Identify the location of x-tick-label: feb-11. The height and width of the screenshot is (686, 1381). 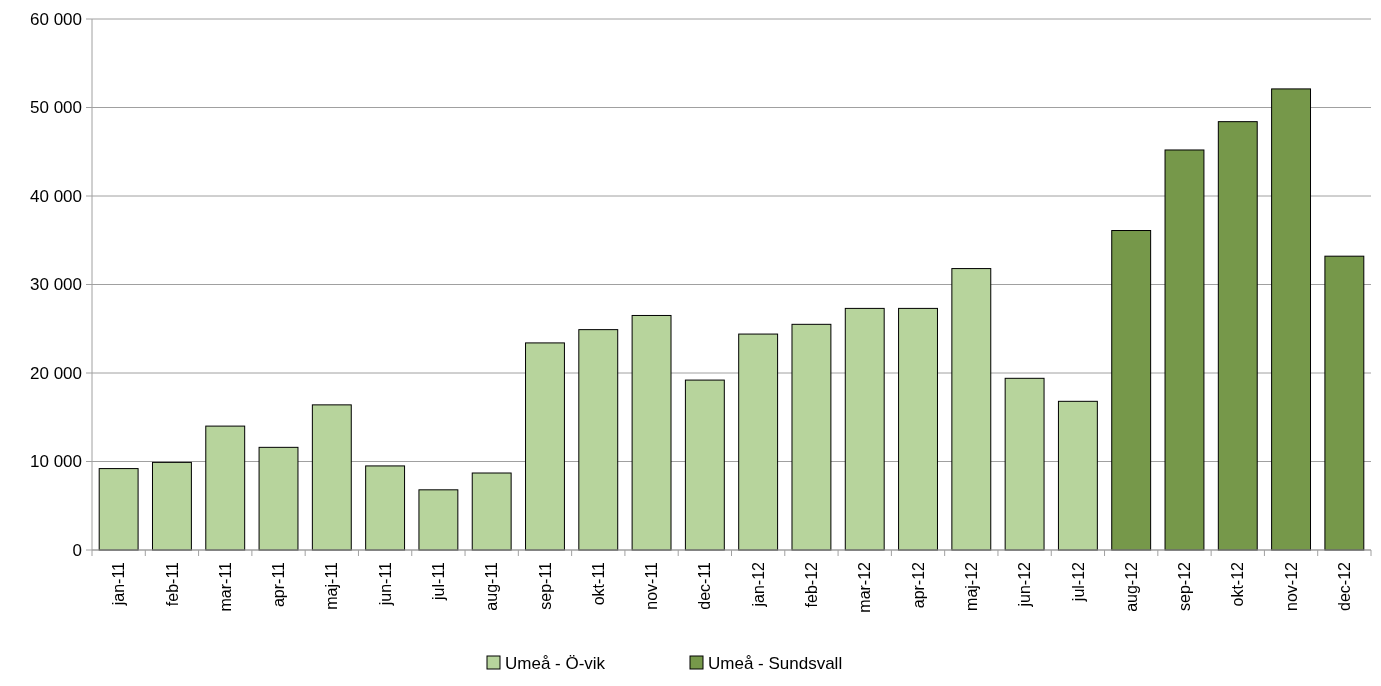
(172, 584).